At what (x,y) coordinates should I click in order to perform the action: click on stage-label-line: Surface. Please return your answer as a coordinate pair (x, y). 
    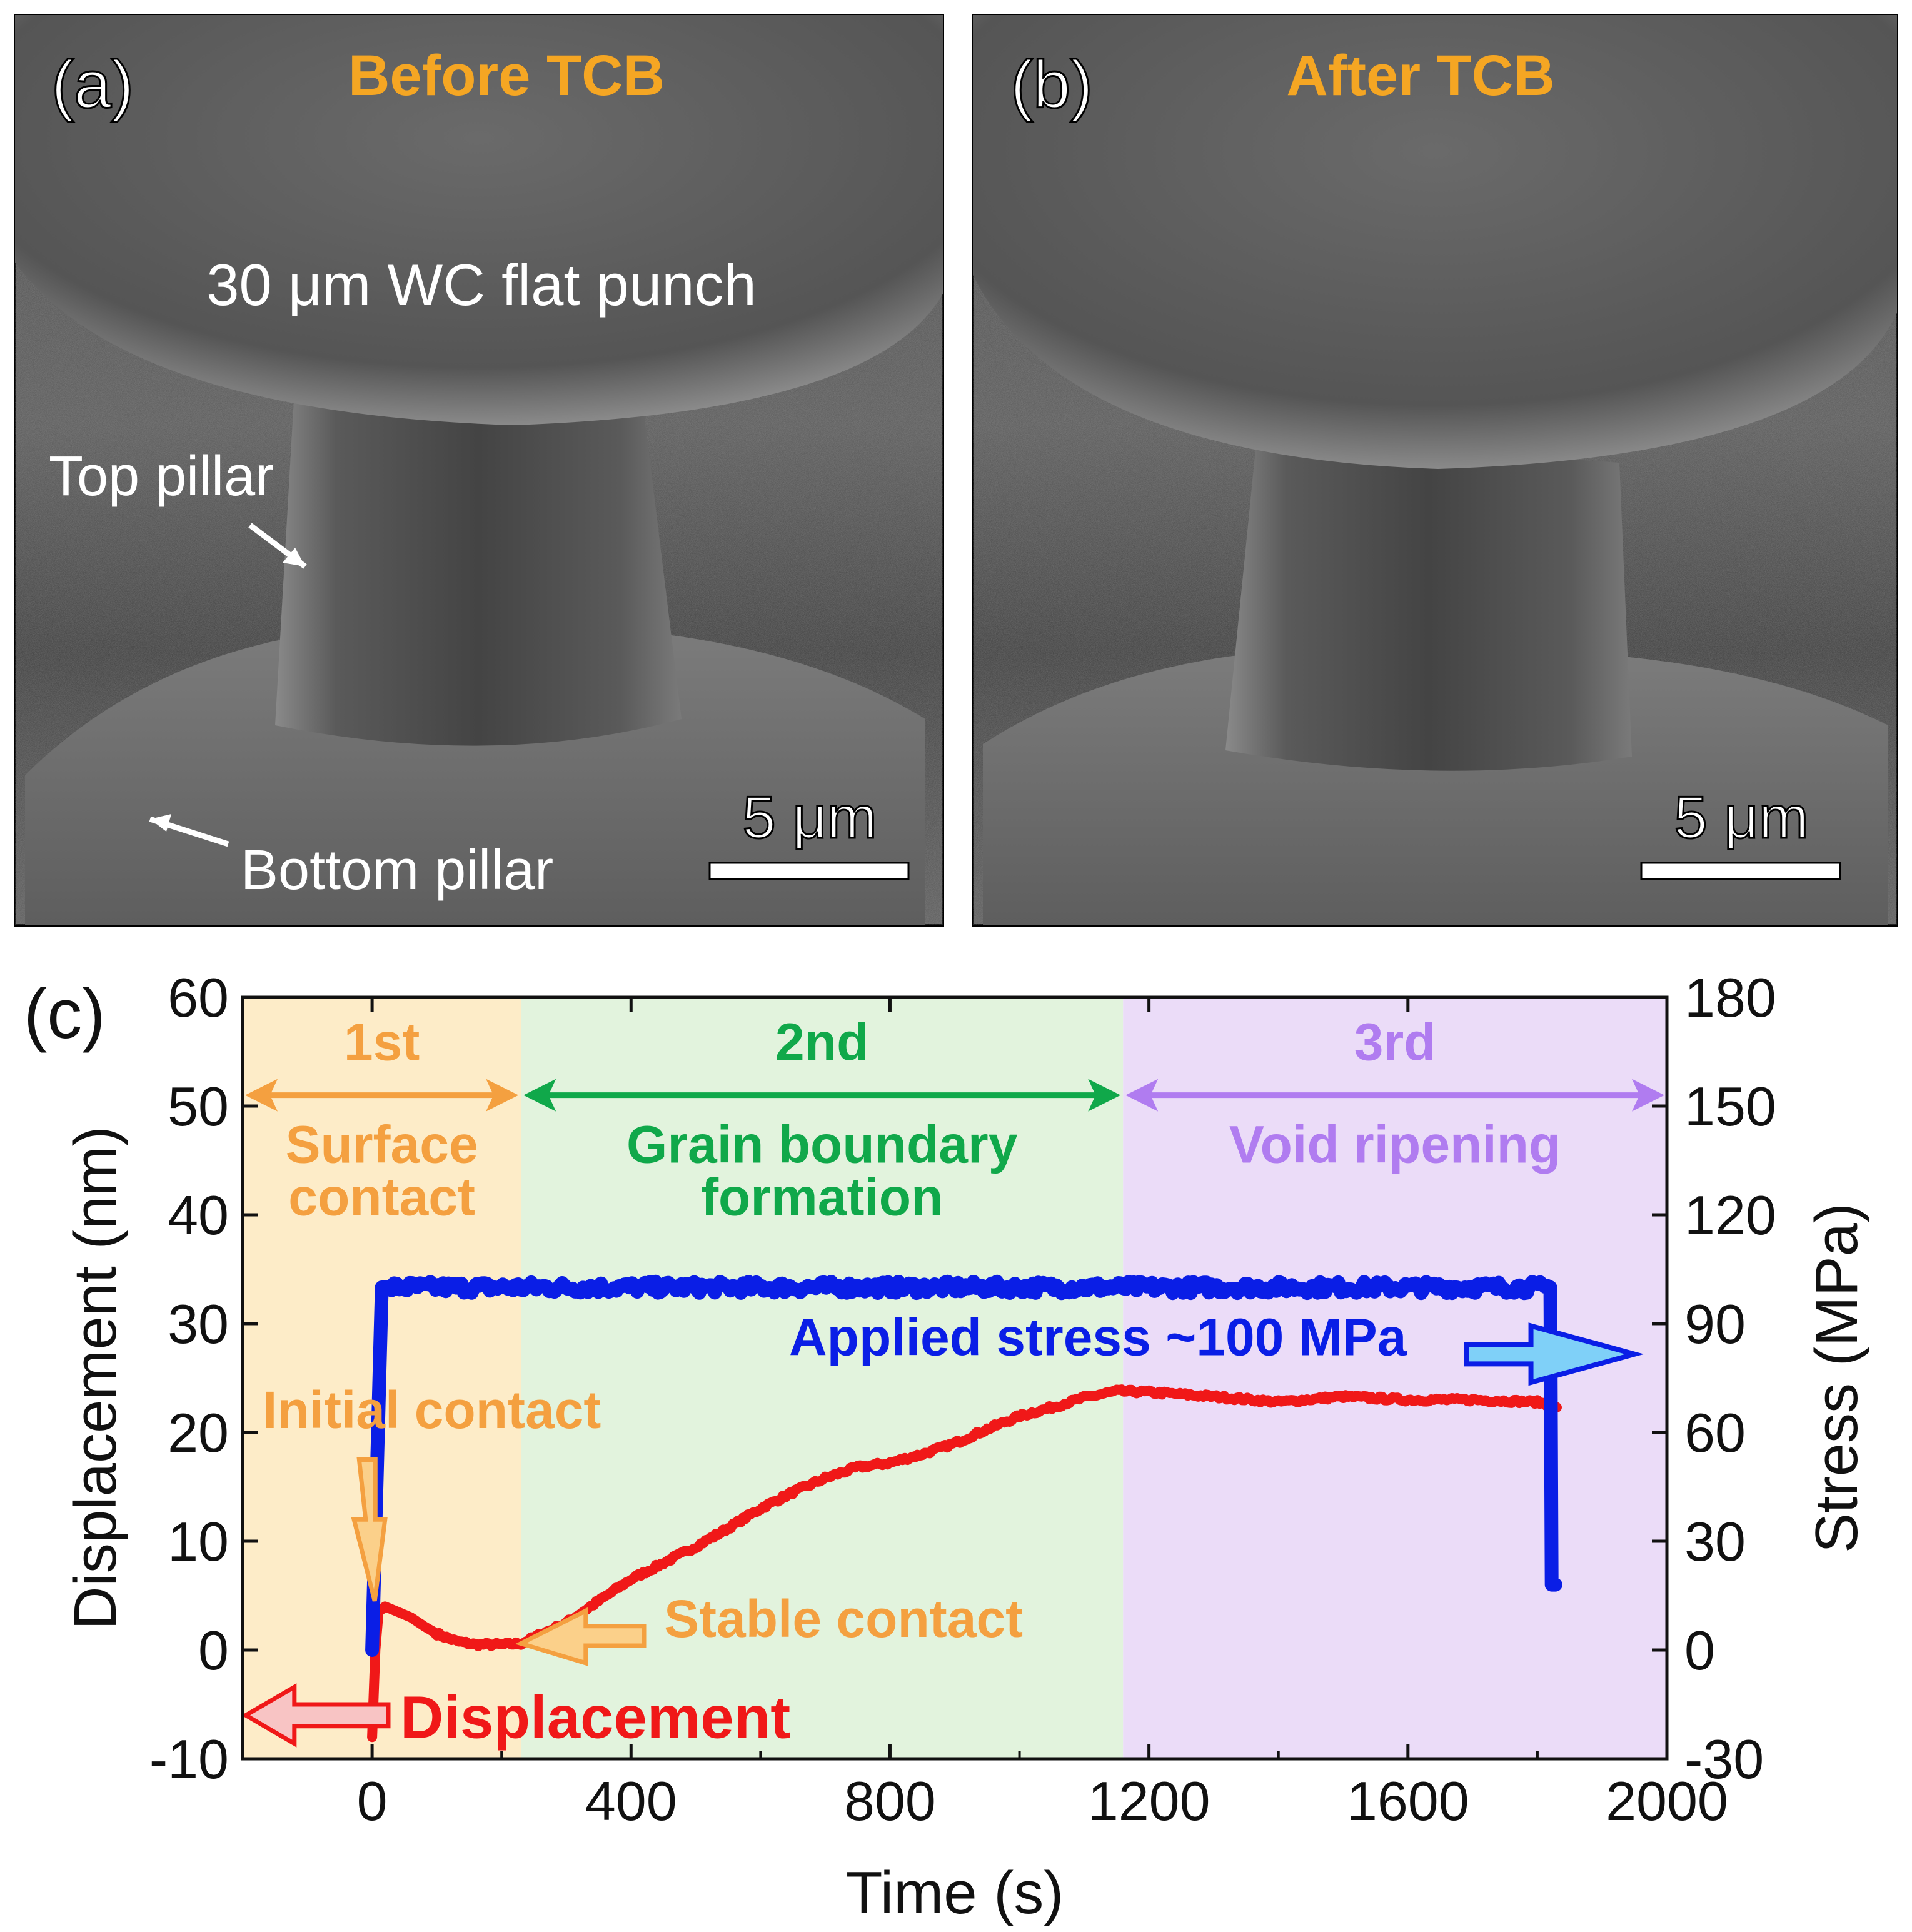
    Looking at the image, I should click on (382, 1144).